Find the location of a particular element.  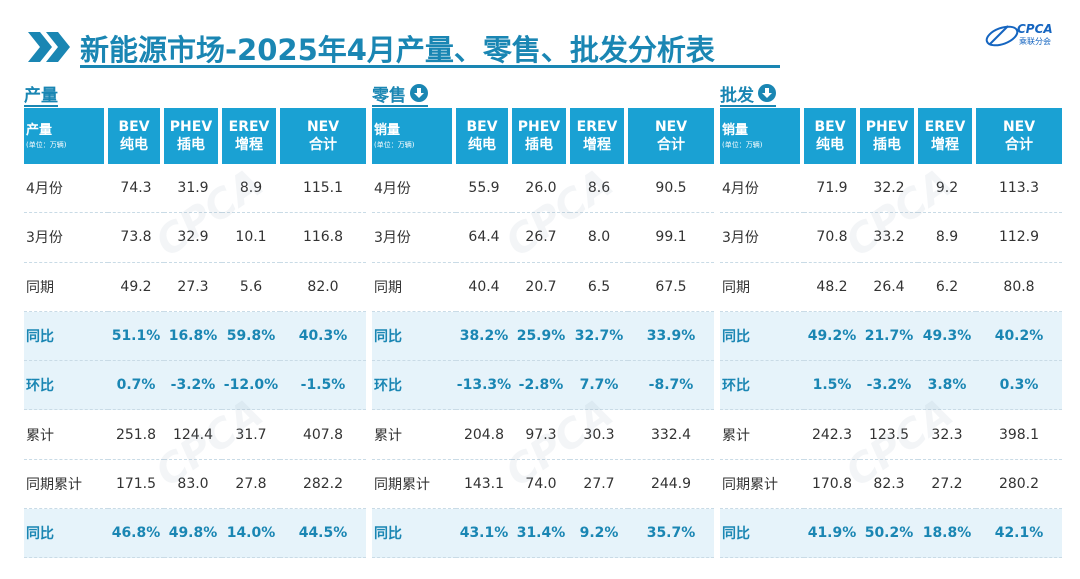

table-cell: 49.2 is located at coordinates (136, 287).